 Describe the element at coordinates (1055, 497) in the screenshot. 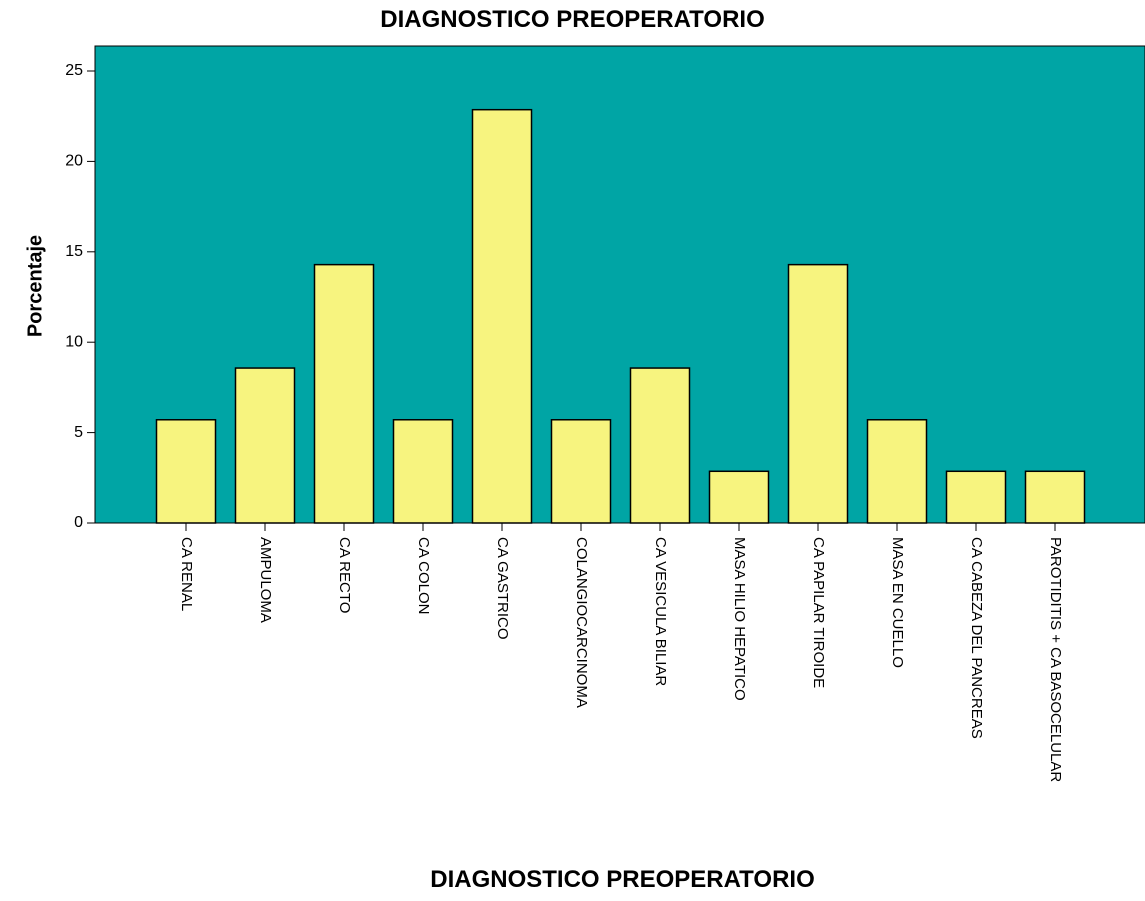

I see `bar-parotiditis-ca-basocelular` at that location.